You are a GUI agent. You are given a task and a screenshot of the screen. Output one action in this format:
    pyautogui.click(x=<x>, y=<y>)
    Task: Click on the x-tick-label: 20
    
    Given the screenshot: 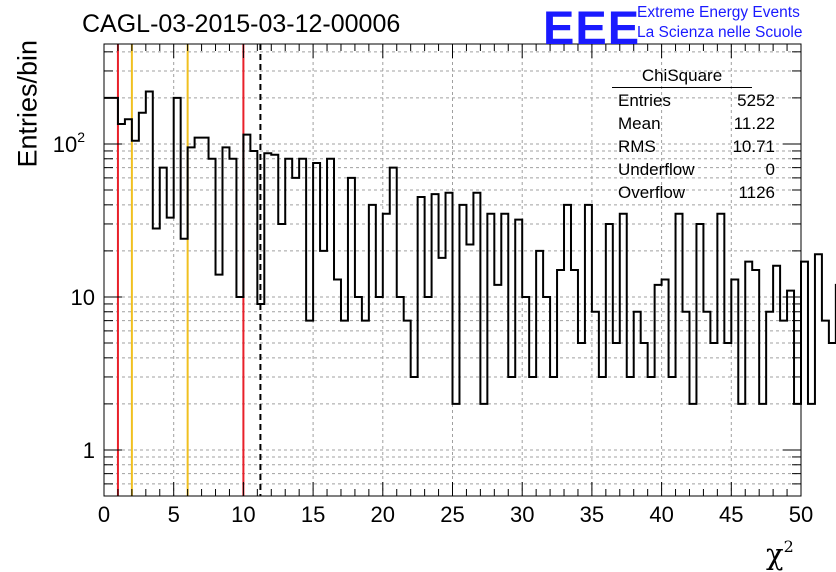 What is the action you would take?
    pyautogui.click(x=383, y=514)
    